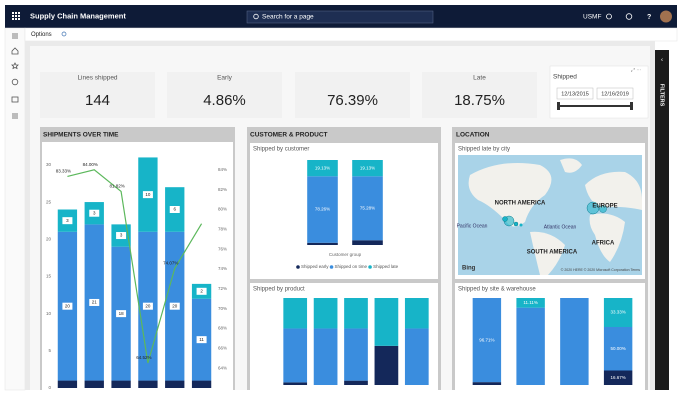 The height and width of the screenshot is (400, 682). I want to click on app-launcher, so click(16, 16).